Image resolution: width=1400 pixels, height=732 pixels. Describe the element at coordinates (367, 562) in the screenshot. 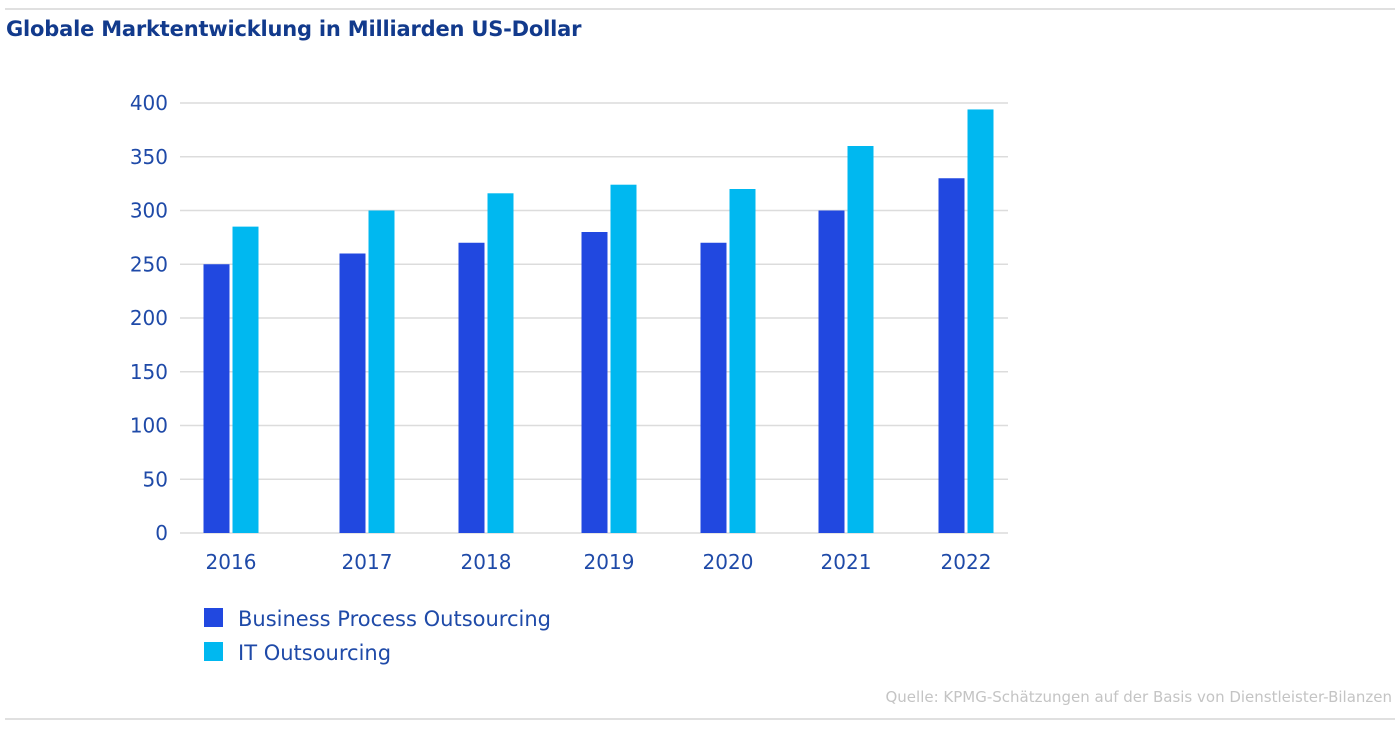

I see `x-tick-label: 2017` at that location.